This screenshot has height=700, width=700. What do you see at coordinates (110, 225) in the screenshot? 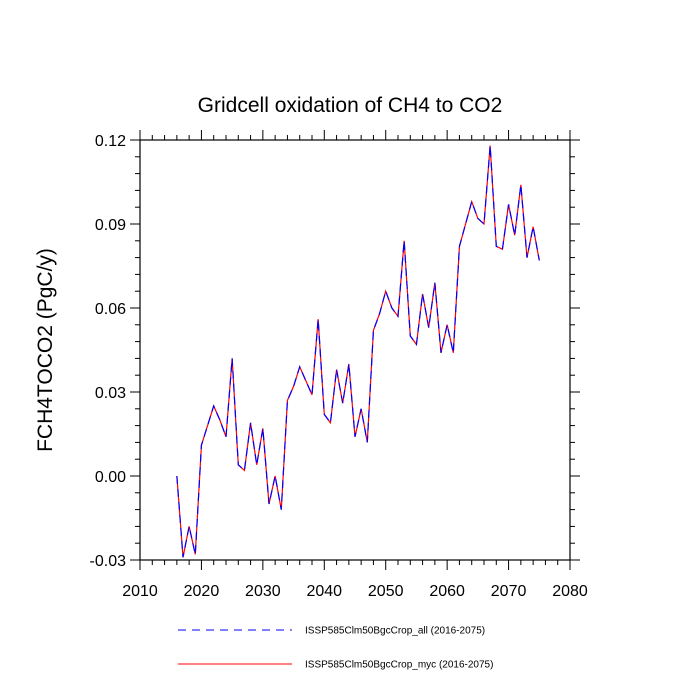
I see `y-tick-label: 0.09` at bounding box center [110, 225].